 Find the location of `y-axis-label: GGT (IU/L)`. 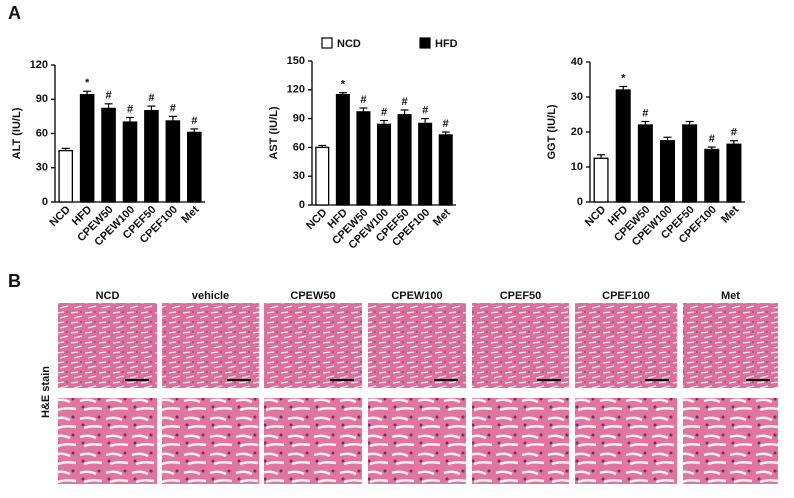

y-axis-label: GGT (IU/L) is located at coordinates (552, 131).